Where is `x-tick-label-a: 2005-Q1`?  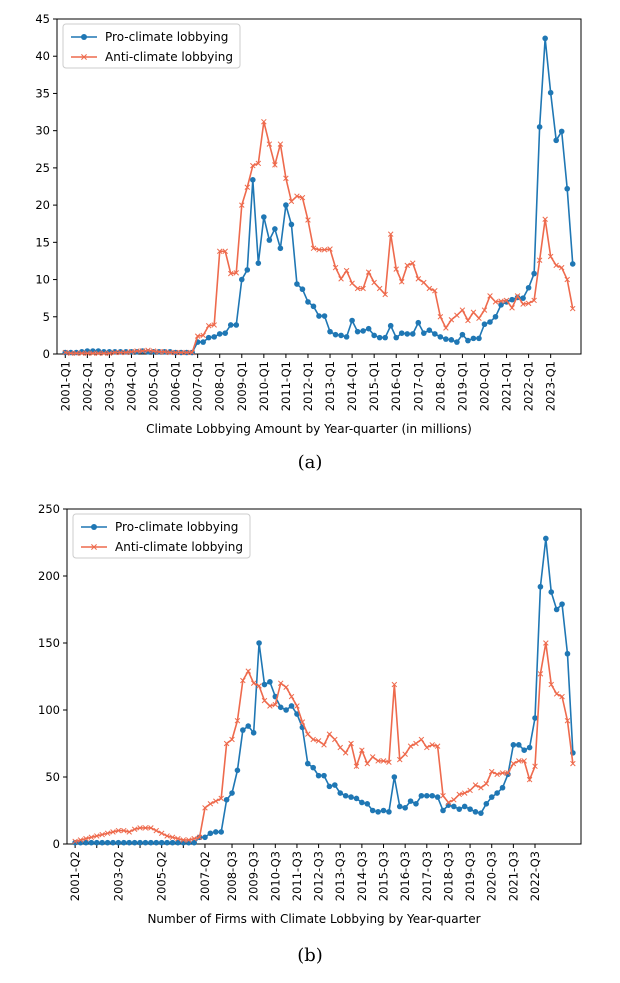 x-tick-label-a: 2005-Q1 is located at coordinates (154, 386).